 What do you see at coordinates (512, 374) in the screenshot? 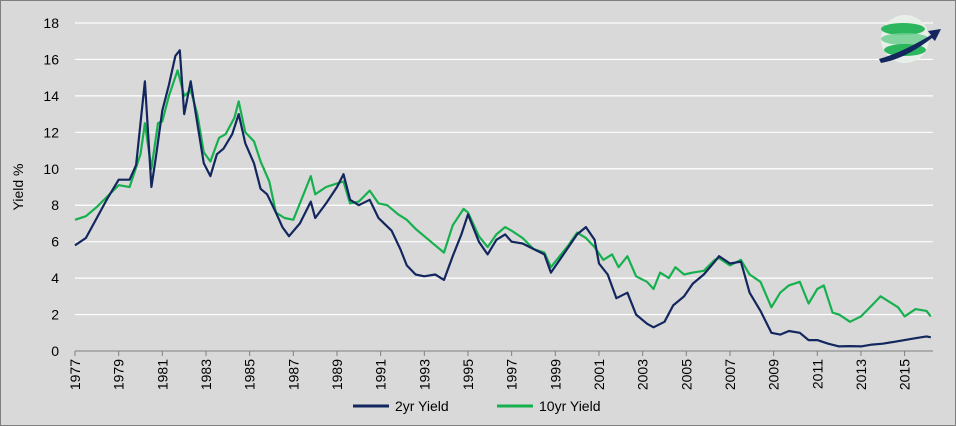
I see `x-tick-label: 1997` at bounding box center [512, 374].